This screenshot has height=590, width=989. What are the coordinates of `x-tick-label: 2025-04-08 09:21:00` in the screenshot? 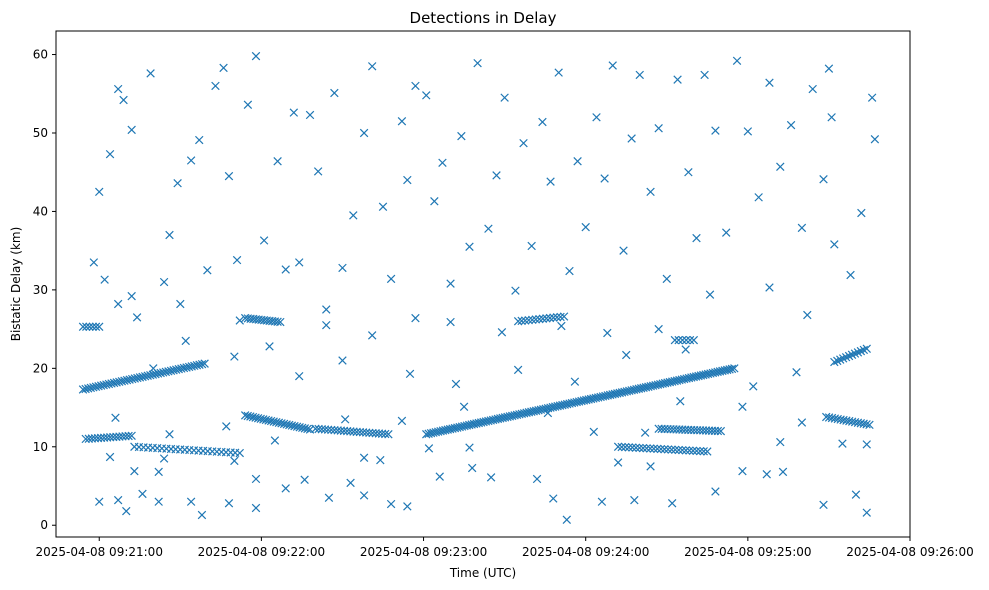 It's located at (99, 552).